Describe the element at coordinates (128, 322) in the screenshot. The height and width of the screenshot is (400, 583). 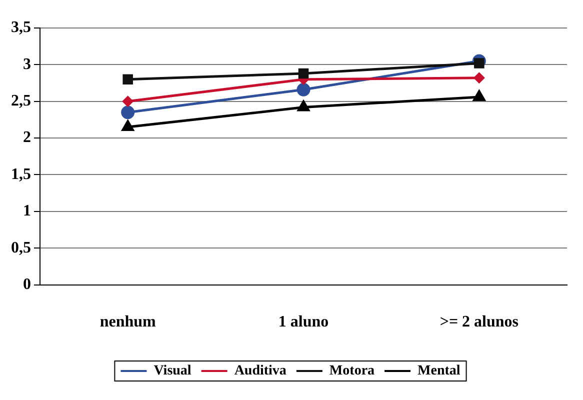
I see `x-tick-label: nenhum` at that location.